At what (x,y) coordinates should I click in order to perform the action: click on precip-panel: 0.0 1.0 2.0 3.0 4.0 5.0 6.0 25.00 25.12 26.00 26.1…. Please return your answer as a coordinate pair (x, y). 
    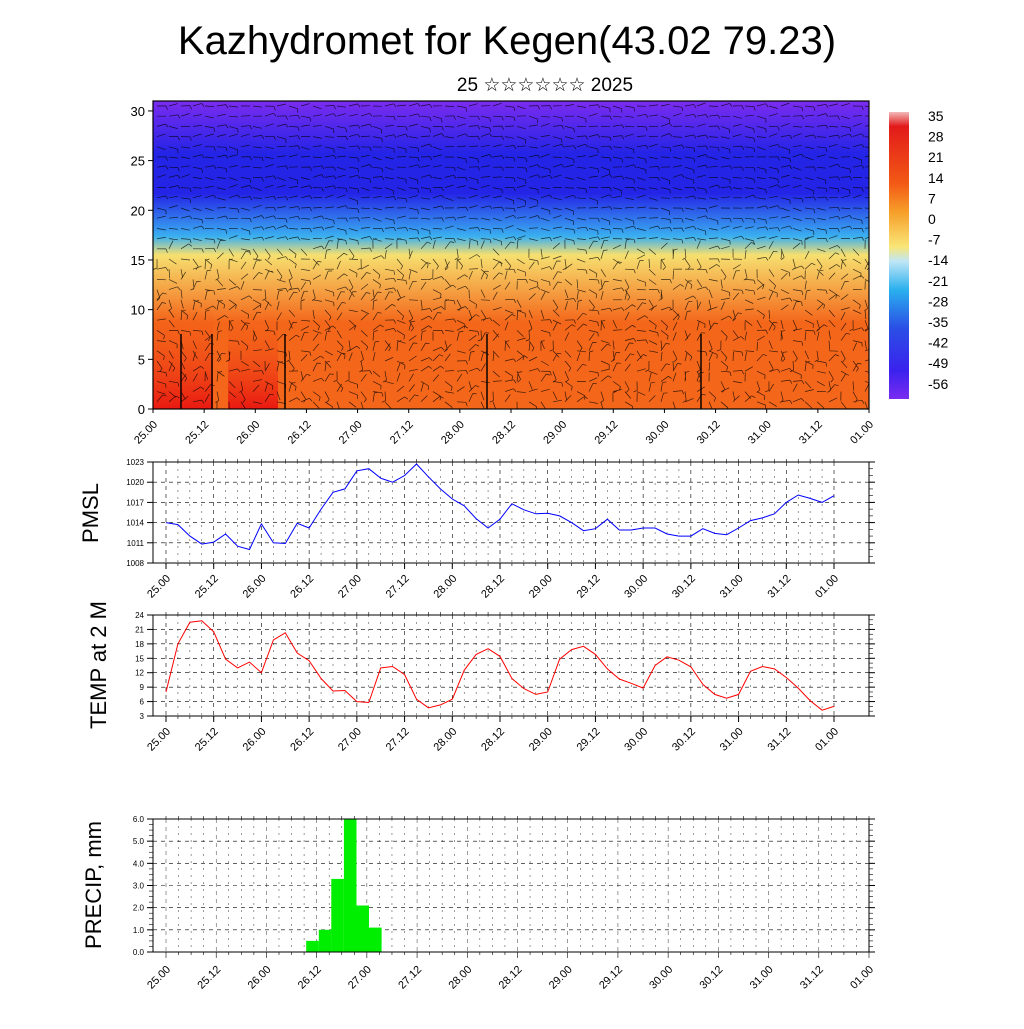
    Looking at the image, I should click on (478, 903).